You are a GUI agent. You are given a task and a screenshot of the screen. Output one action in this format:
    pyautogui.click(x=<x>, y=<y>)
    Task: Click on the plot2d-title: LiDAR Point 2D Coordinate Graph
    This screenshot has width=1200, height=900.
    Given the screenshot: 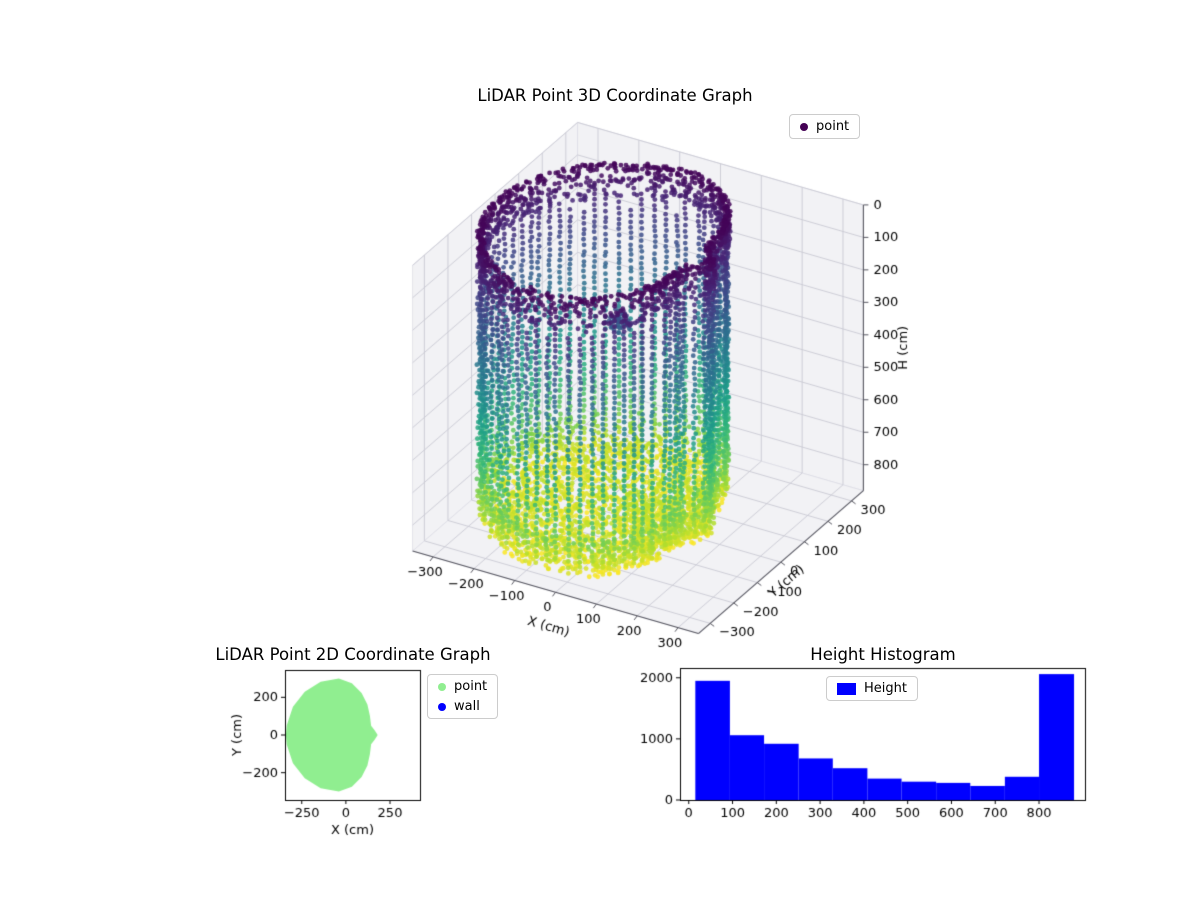 What is the action you would take?
    pyautogui.click(x=353, y=654)
    